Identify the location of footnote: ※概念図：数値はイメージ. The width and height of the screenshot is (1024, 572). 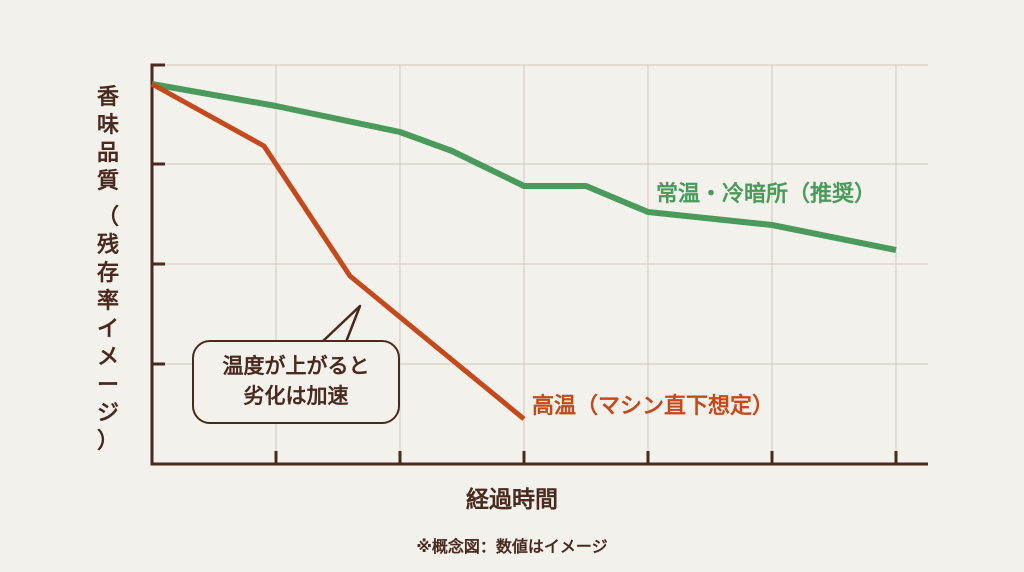
(512, 546).